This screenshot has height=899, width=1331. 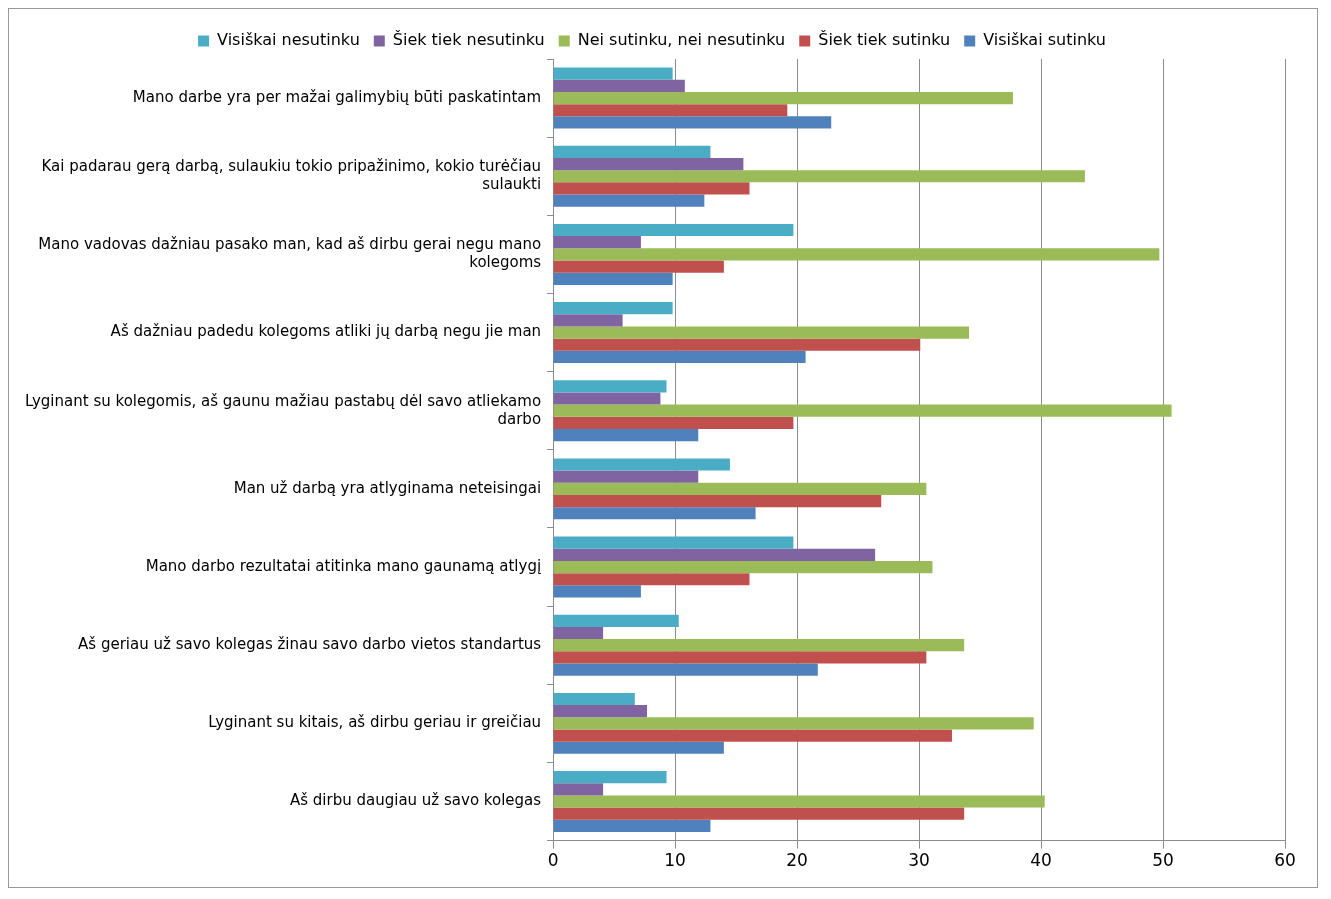 I want to click on legend-label: Šiek tiek nesutinku, so click(x=468, y=40).